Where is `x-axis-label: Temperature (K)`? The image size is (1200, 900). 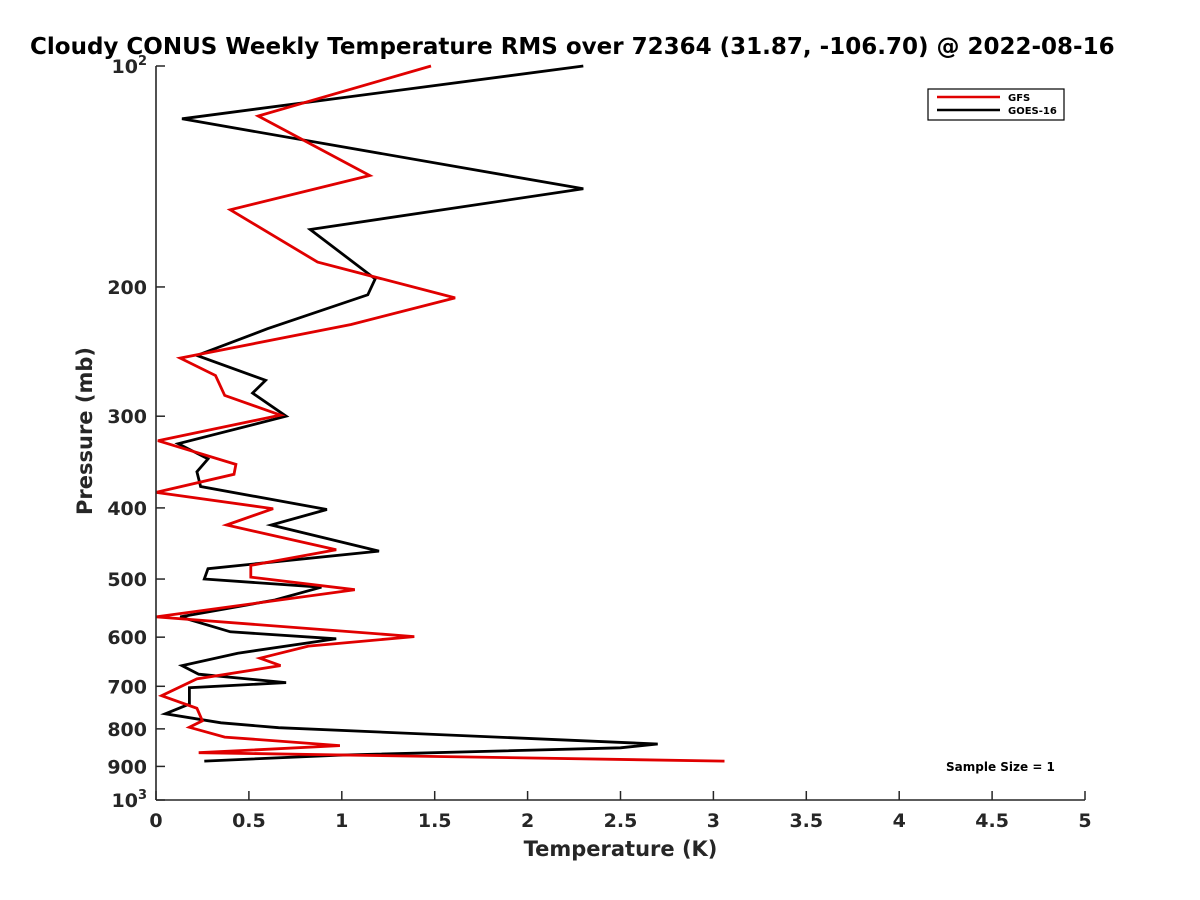
x-axis-label: Temperature (K) is located at coordinates (621, 849).